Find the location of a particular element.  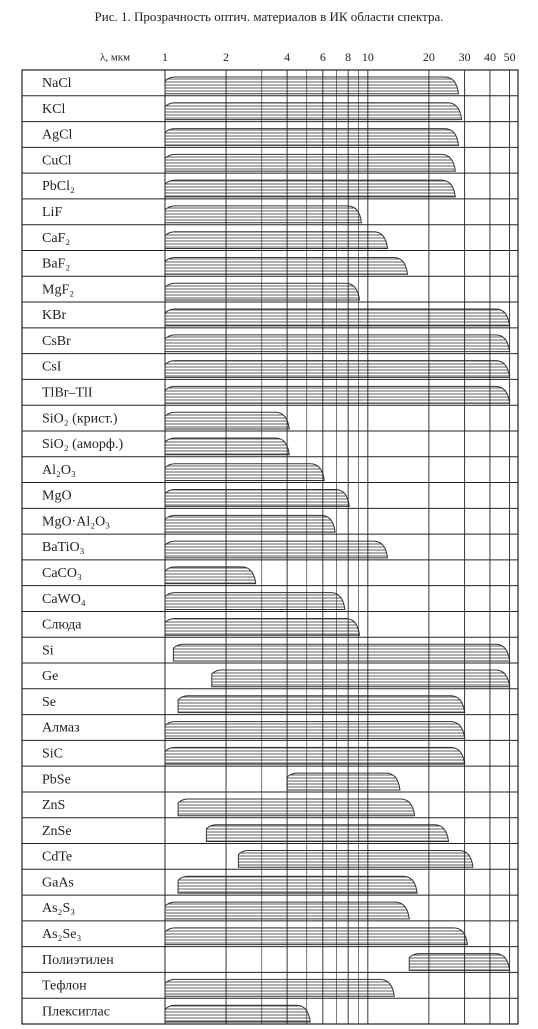

material-label: AgCl is located at coordinates (57, 135).